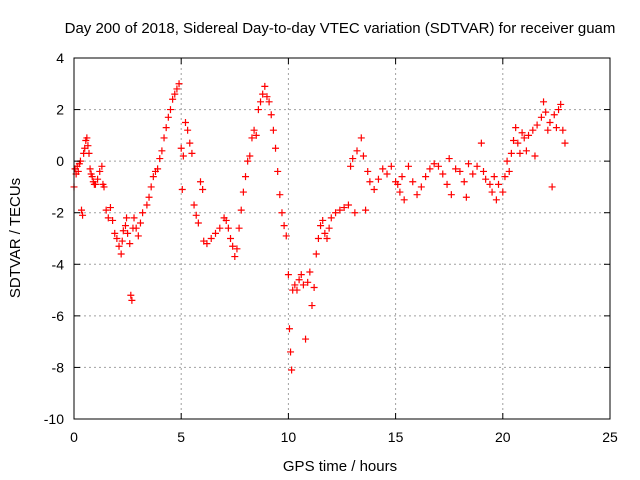  What do you see at coordinates (60, 110) in the screenshot?
I see `y-tick-label: 2` at bounding box center [60, 110].